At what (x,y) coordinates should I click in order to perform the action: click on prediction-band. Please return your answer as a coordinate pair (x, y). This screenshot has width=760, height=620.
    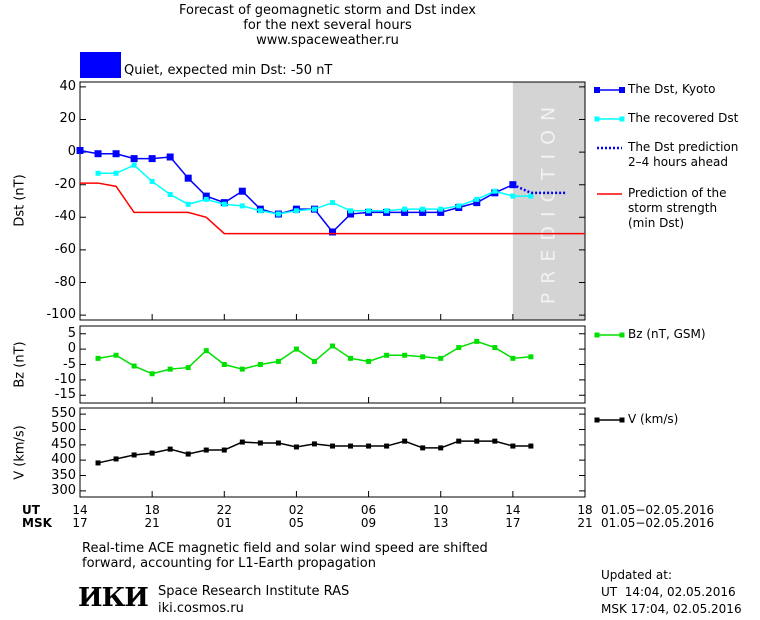
    Looking at the image, I should click on (548, 201).